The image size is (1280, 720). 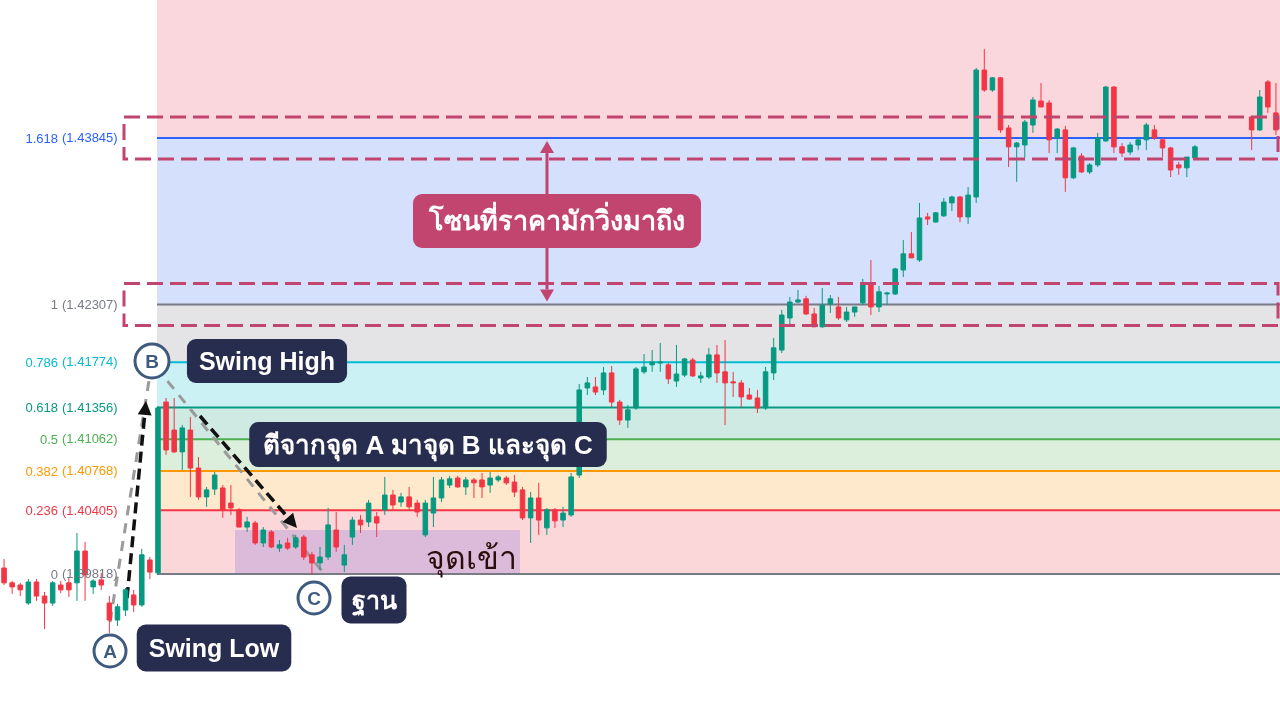 What do you see at coordinates (90, 510) in the screenshot?
I see `annotation: (1.40405)` at bounding box center [90, 510].